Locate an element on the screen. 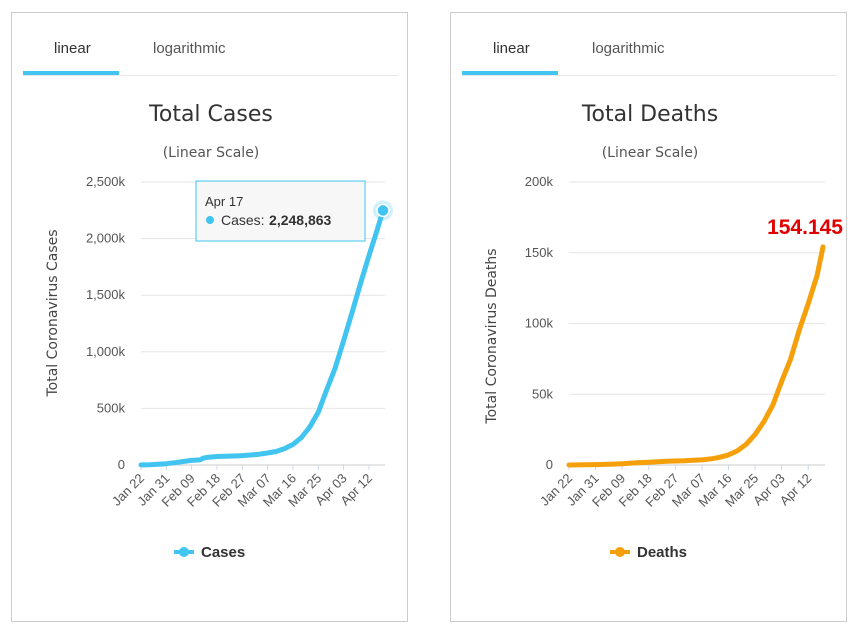 The width and height of the screenshot is (863, 636). y-tick-label: 50k is located at coordinates (542, 393).